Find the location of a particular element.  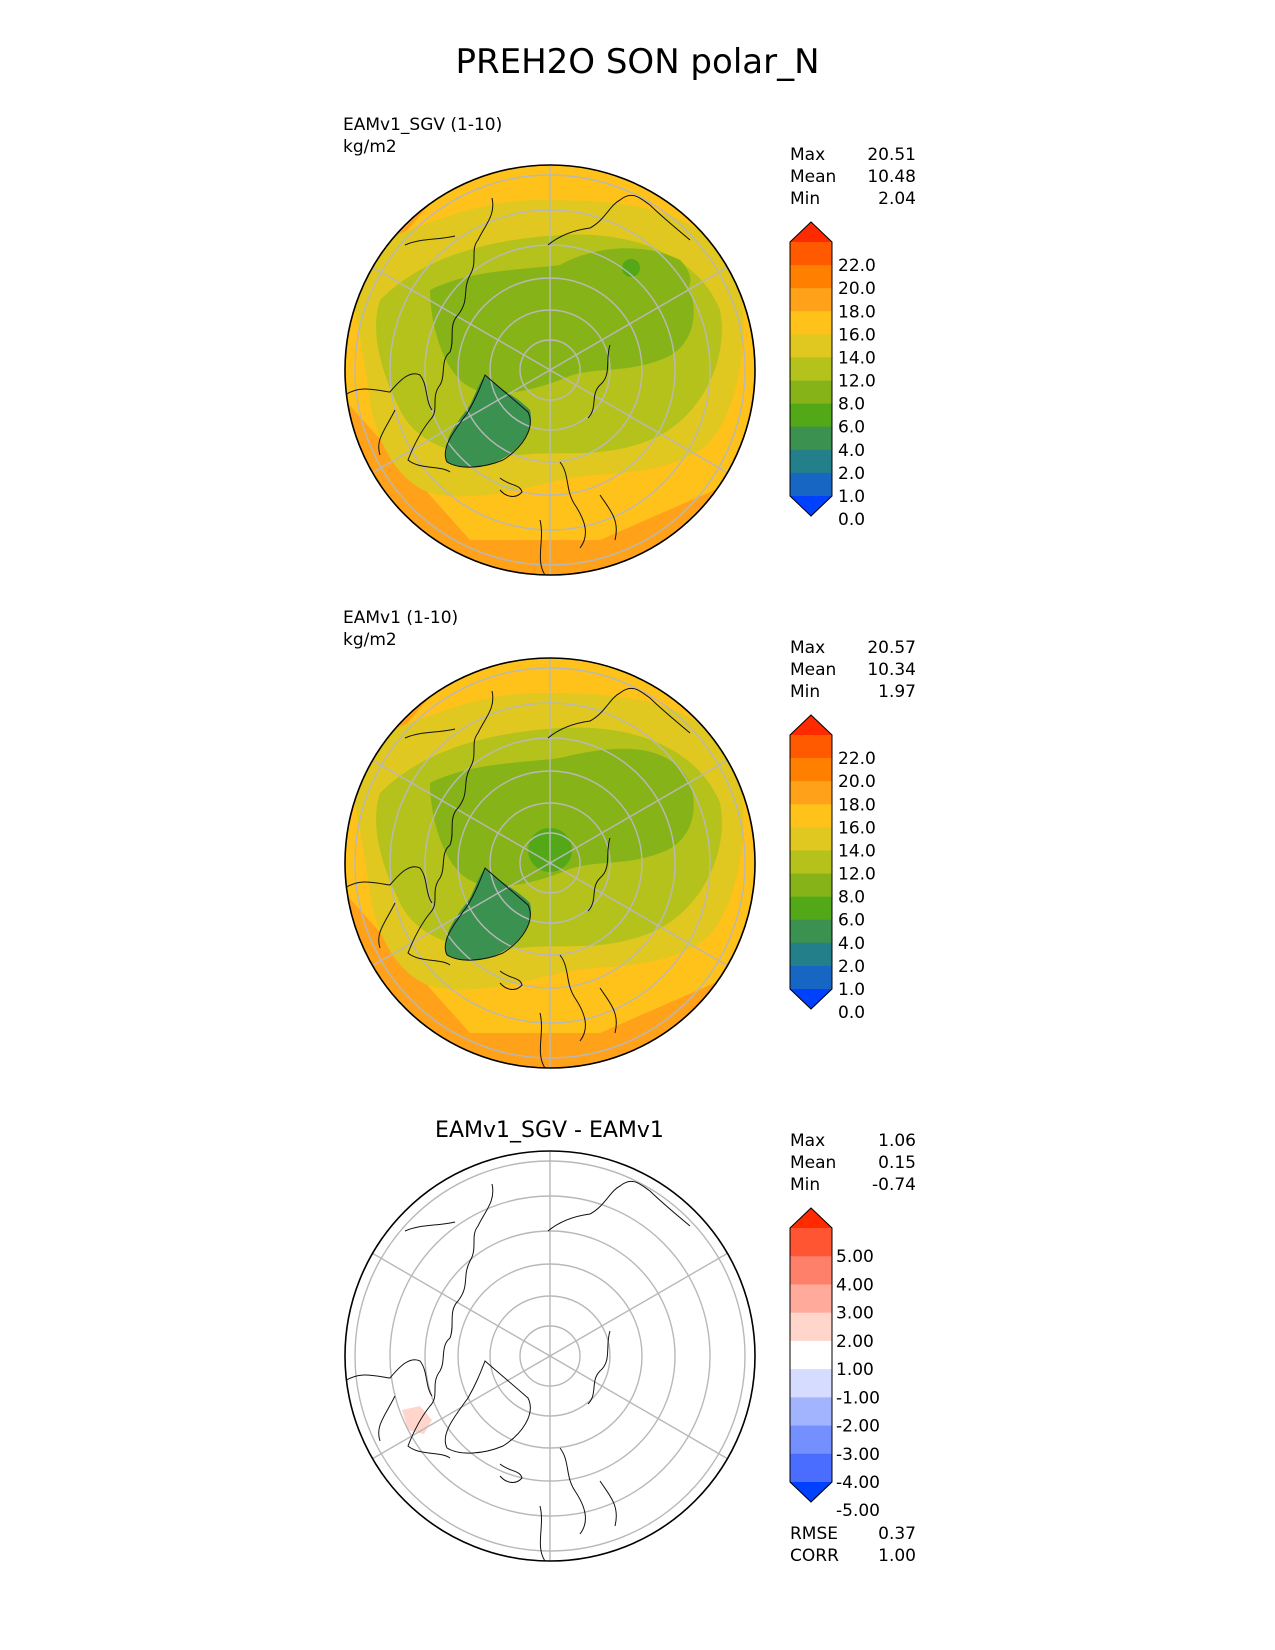

test-map-border is located at coordinates (550, 370).